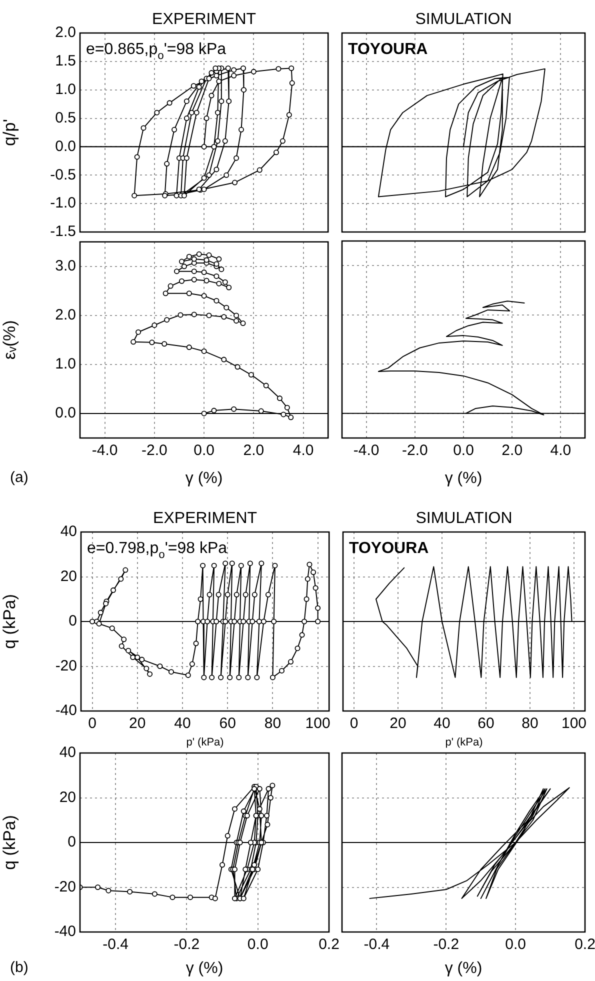 The image size is (595, 981). I want to click on y-tick-label: 1.5, so click(65, 61).